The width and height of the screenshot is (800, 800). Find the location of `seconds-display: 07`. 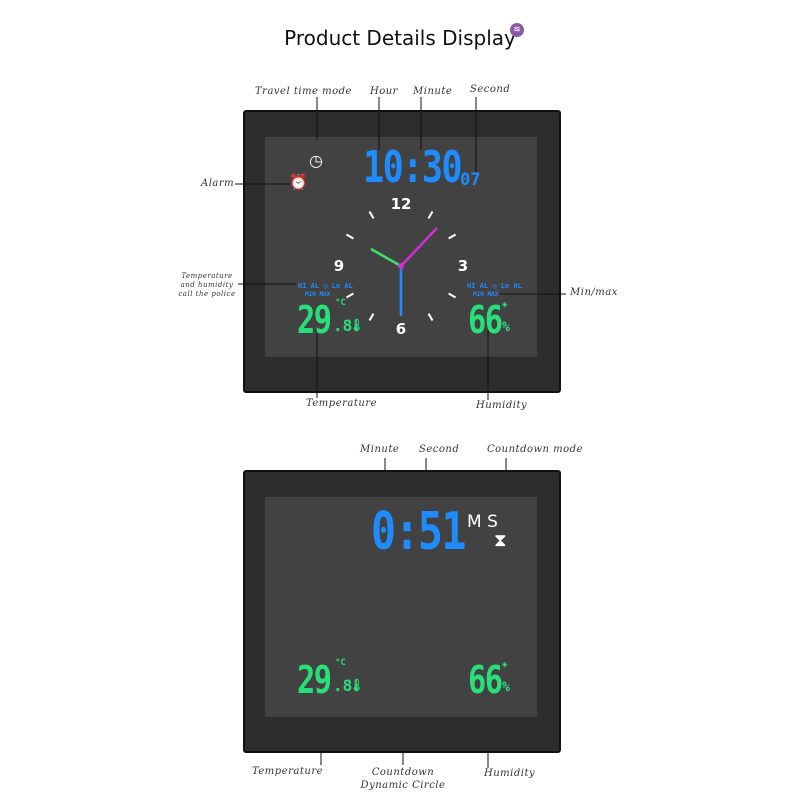

seconds-display: 07 is located at coordinates (470, 180).